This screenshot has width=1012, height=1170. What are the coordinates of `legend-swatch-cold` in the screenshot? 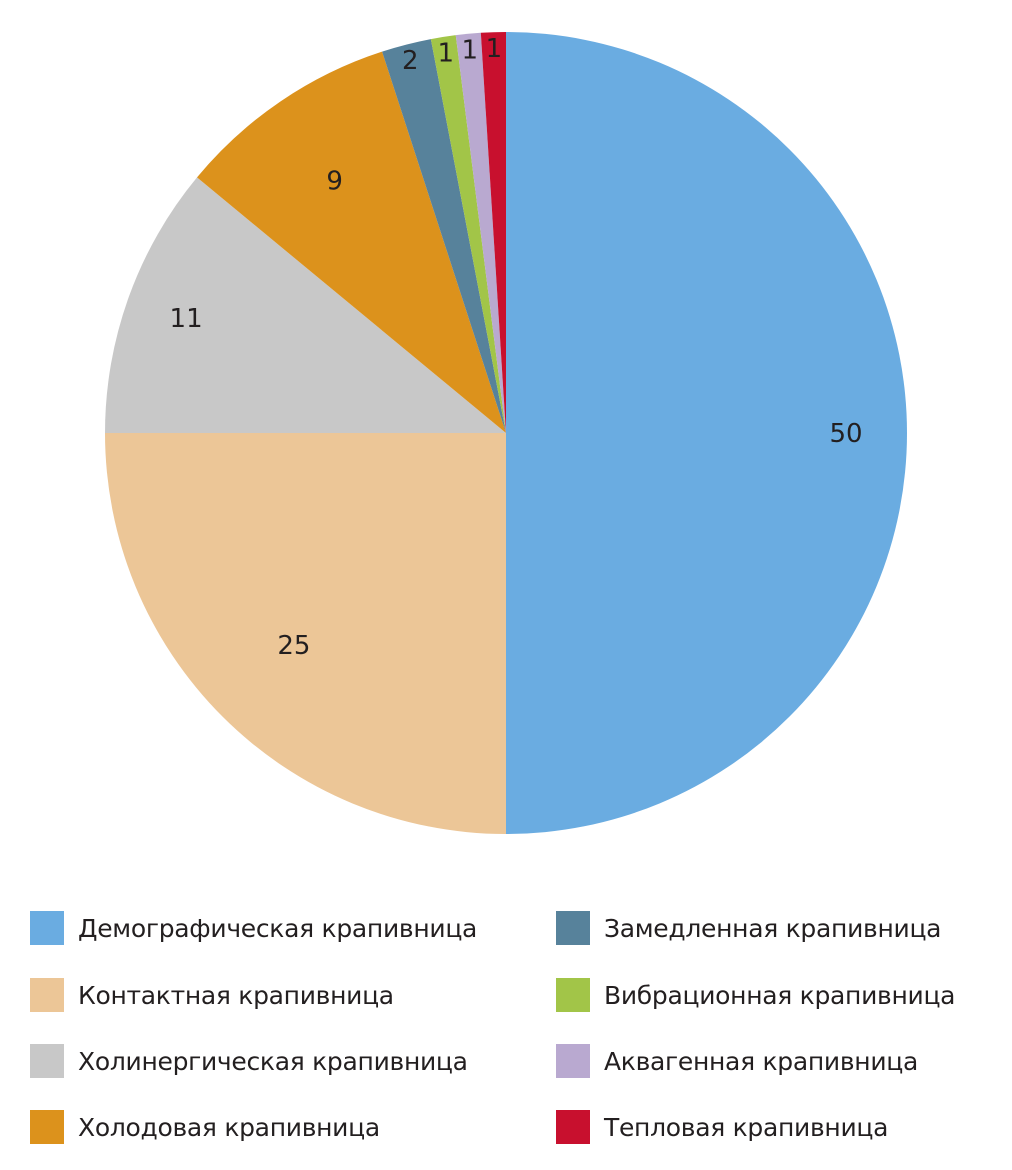 It's located at (47, 1127).